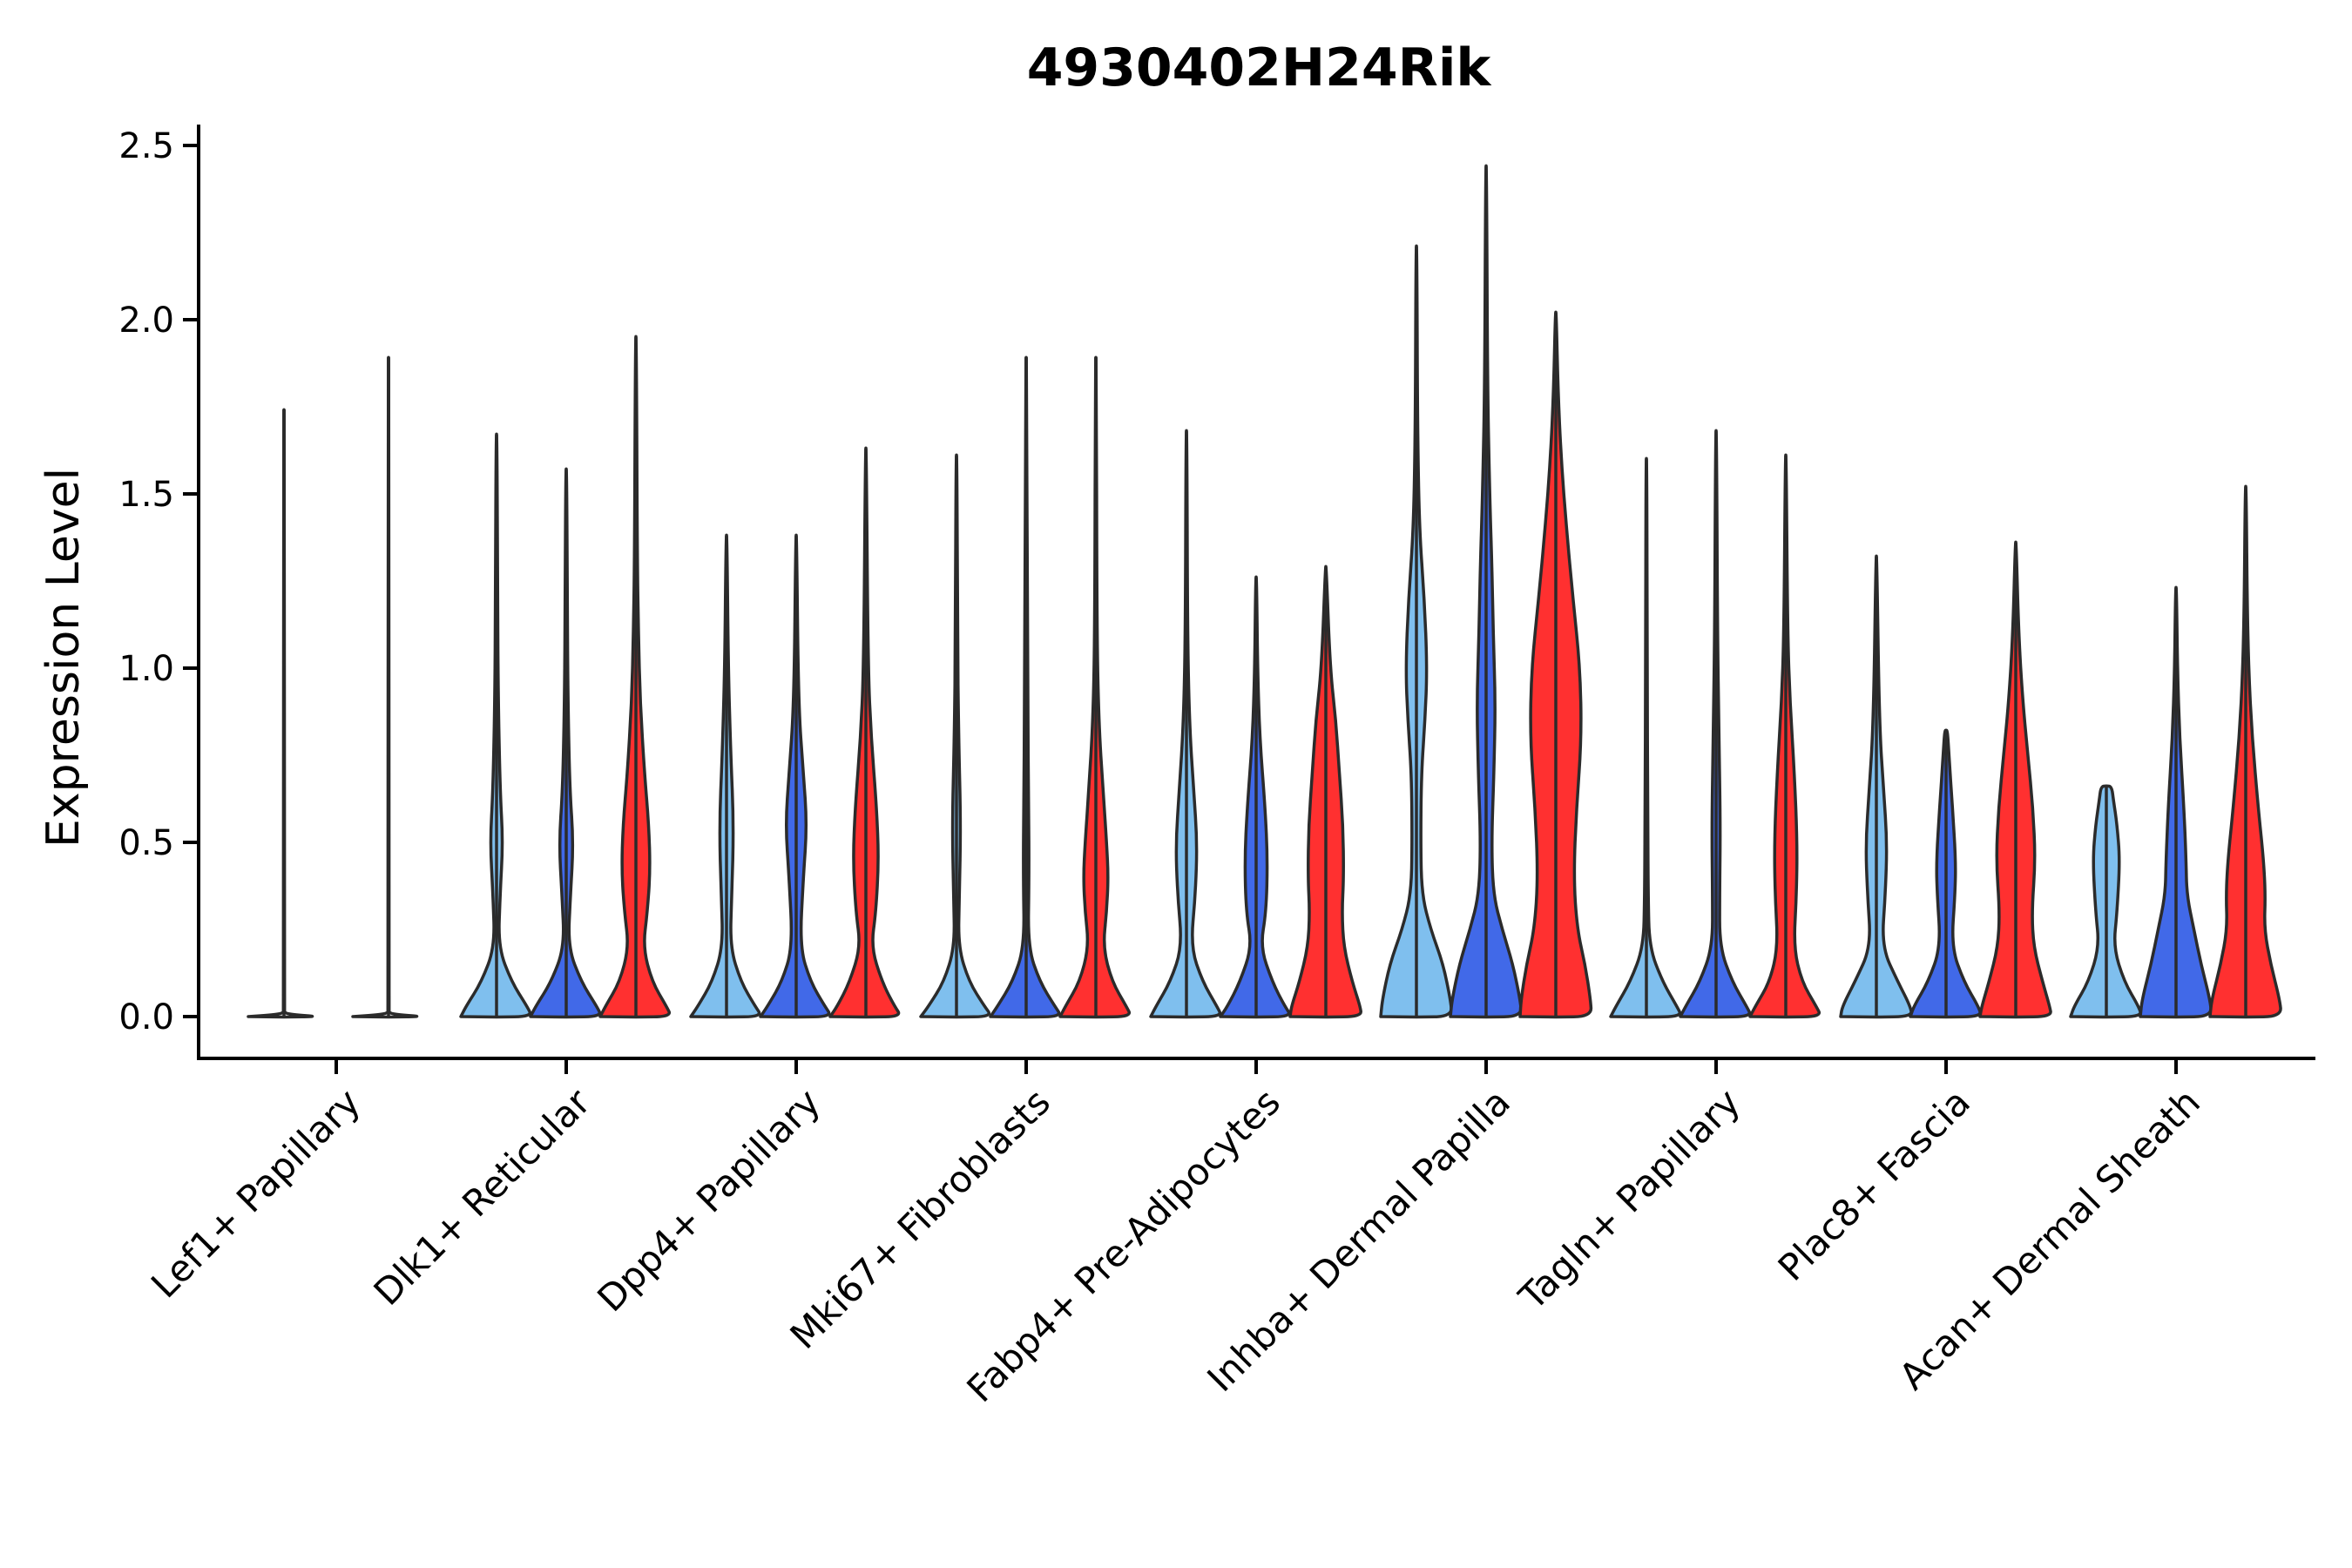 The width and height of the screenshot is (2352, 1568). Describe the element at coordinates (708, 1200) in the screenshot. I see `x-tick-label: Dpp4+ Papillary` at that location.